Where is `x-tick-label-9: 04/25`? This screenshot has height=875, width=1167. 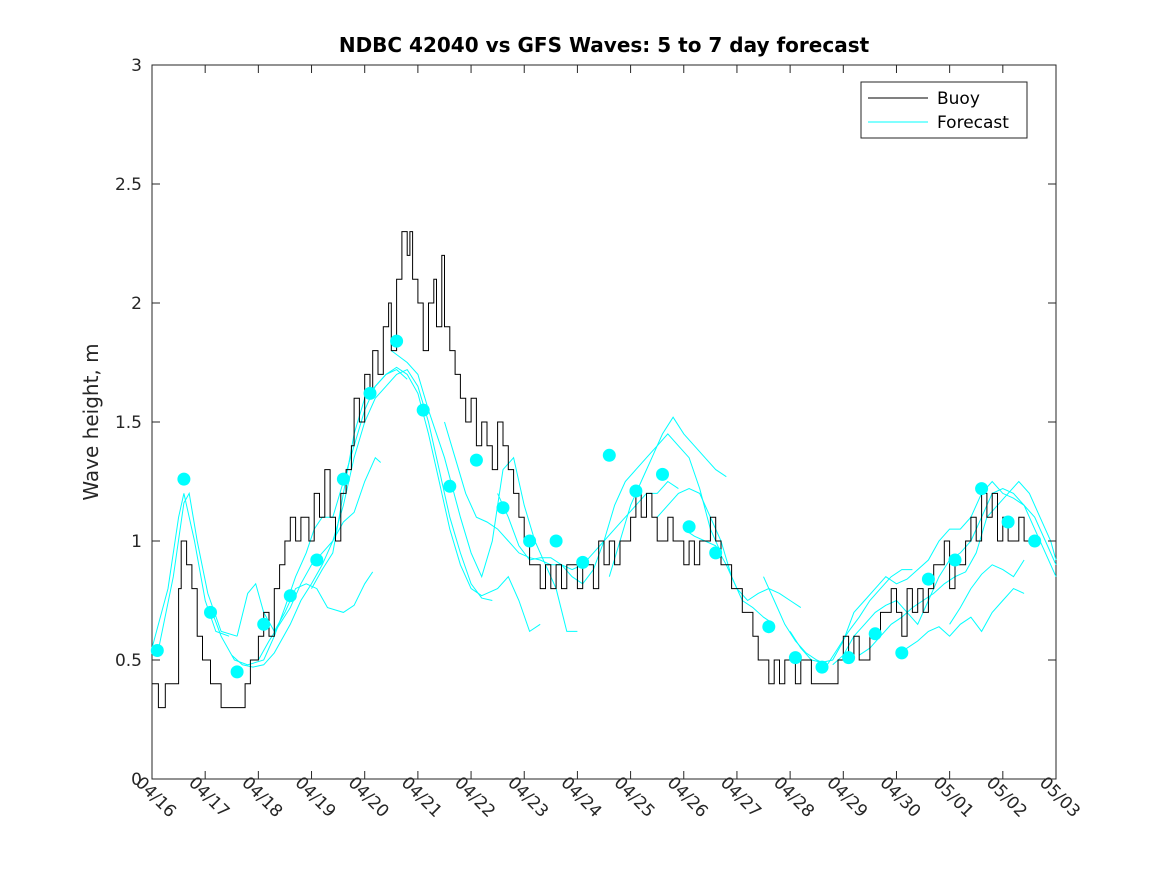
x-tick-label-9: 04/25 is located at coordinates (634, 797).